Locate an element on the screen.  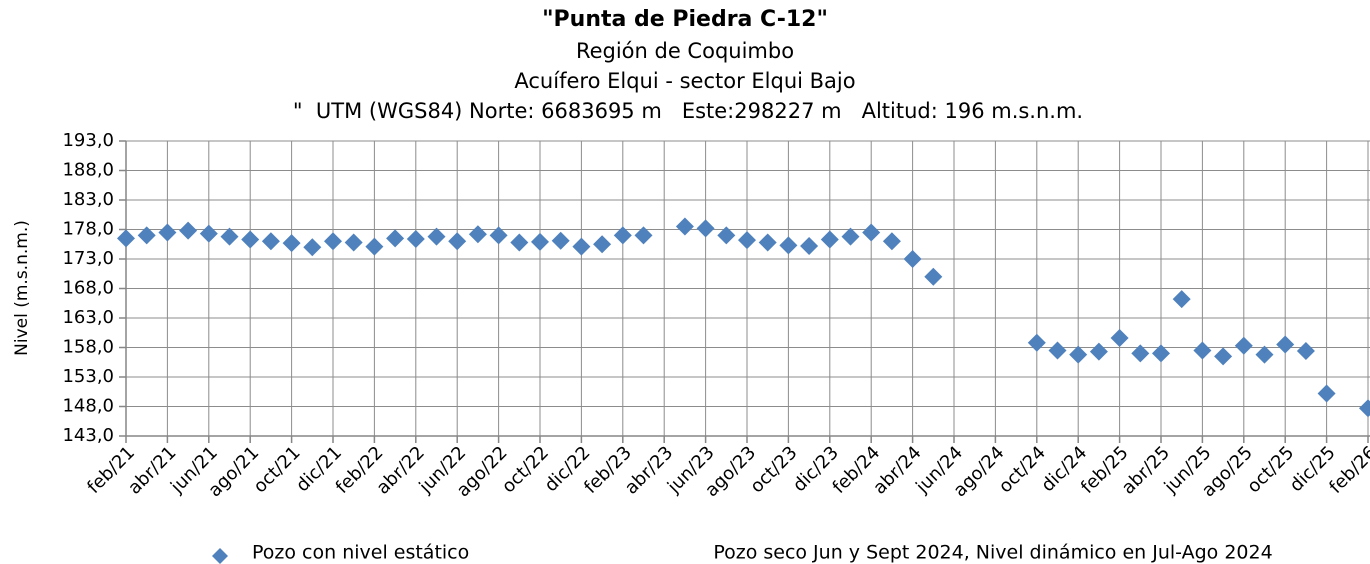
y-tick-label: 183,0 is located at coordinates (88, 199).